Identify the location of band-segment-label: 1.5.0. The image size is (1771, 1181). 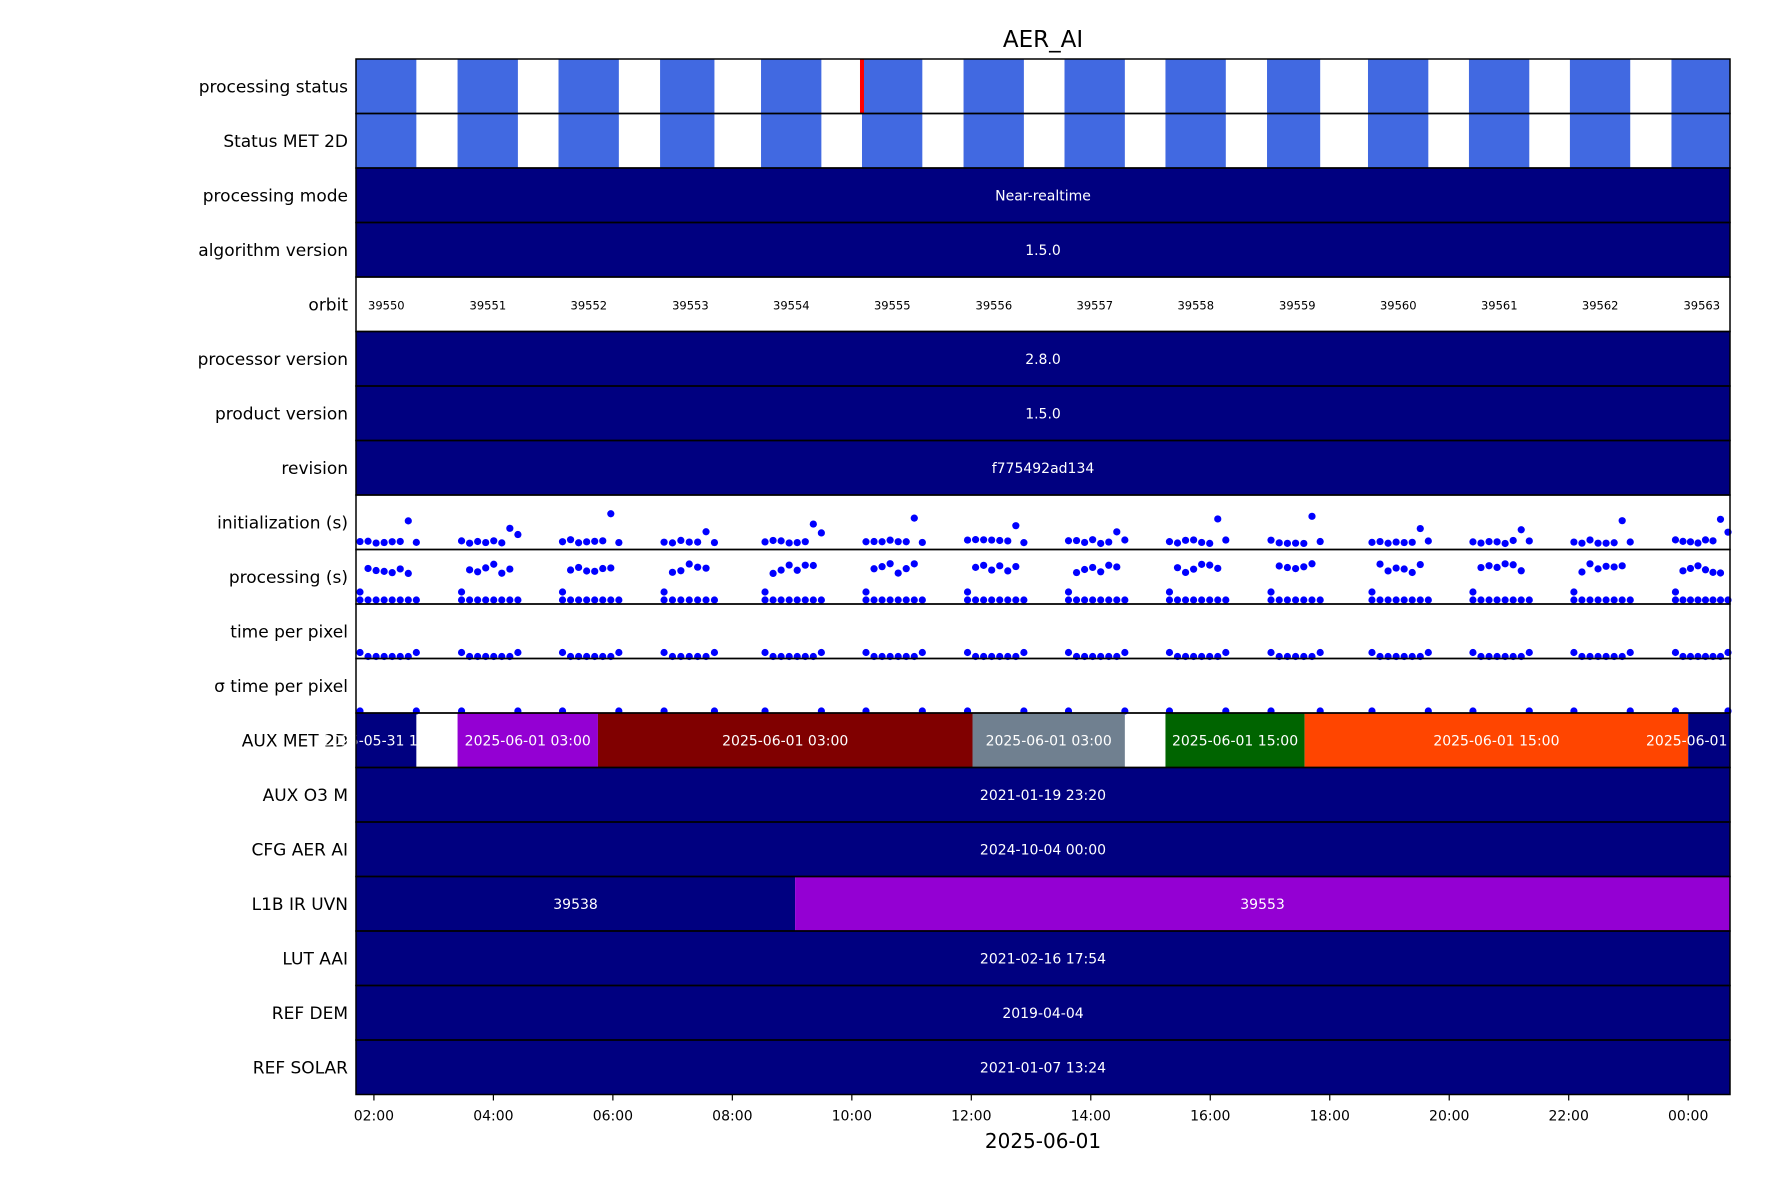
(1043, 251).